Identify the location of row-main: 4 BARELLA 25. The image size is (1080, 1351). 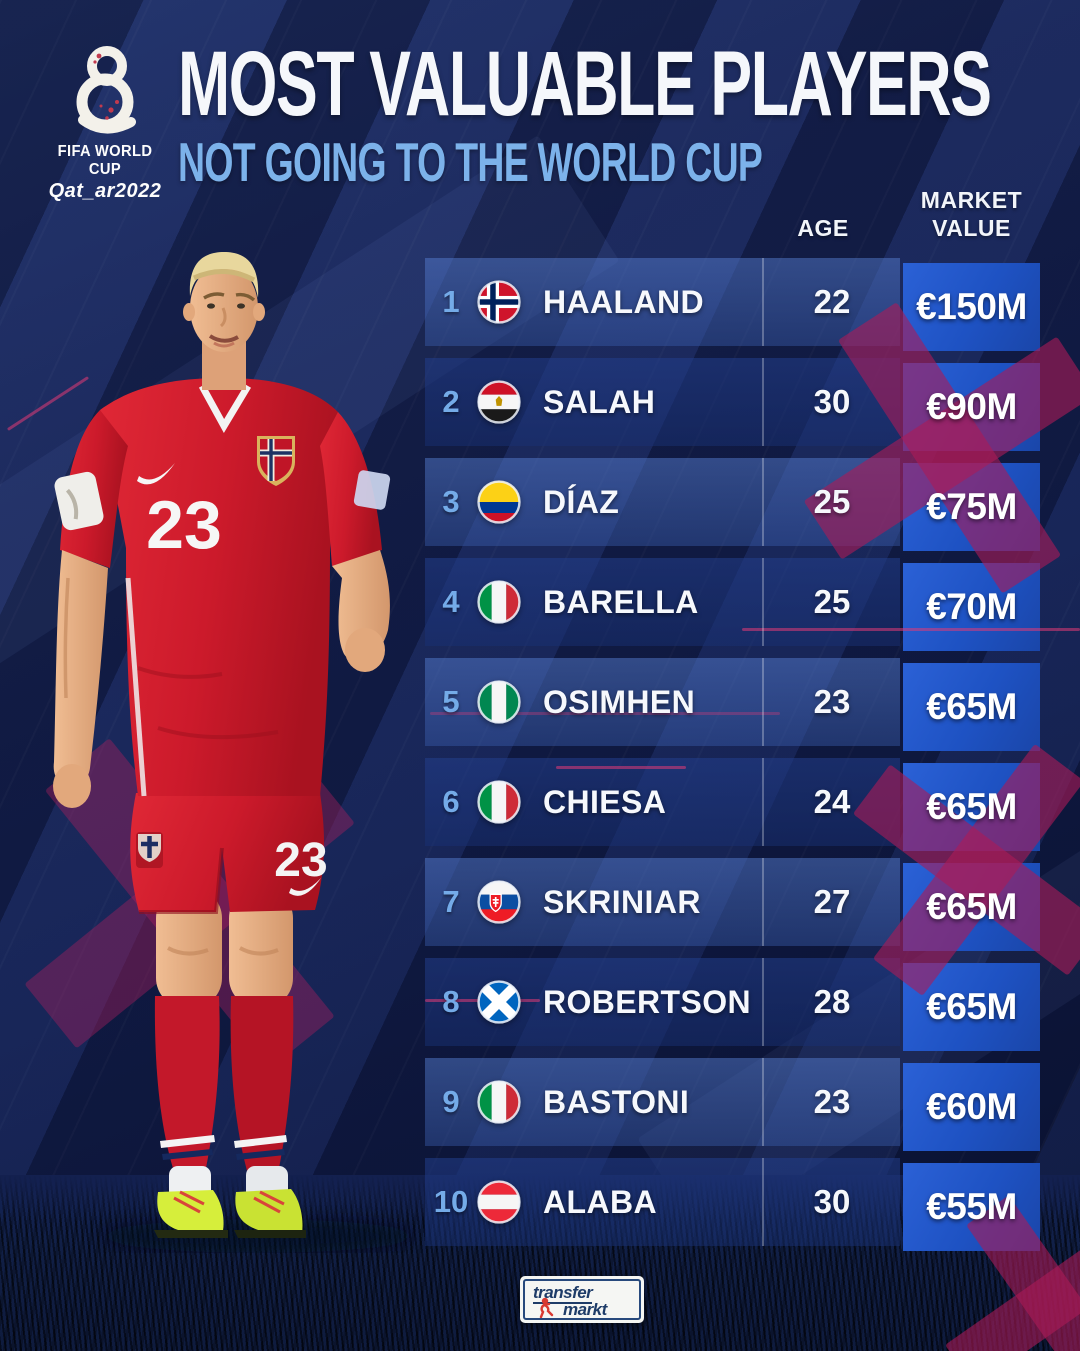
(662, 602).